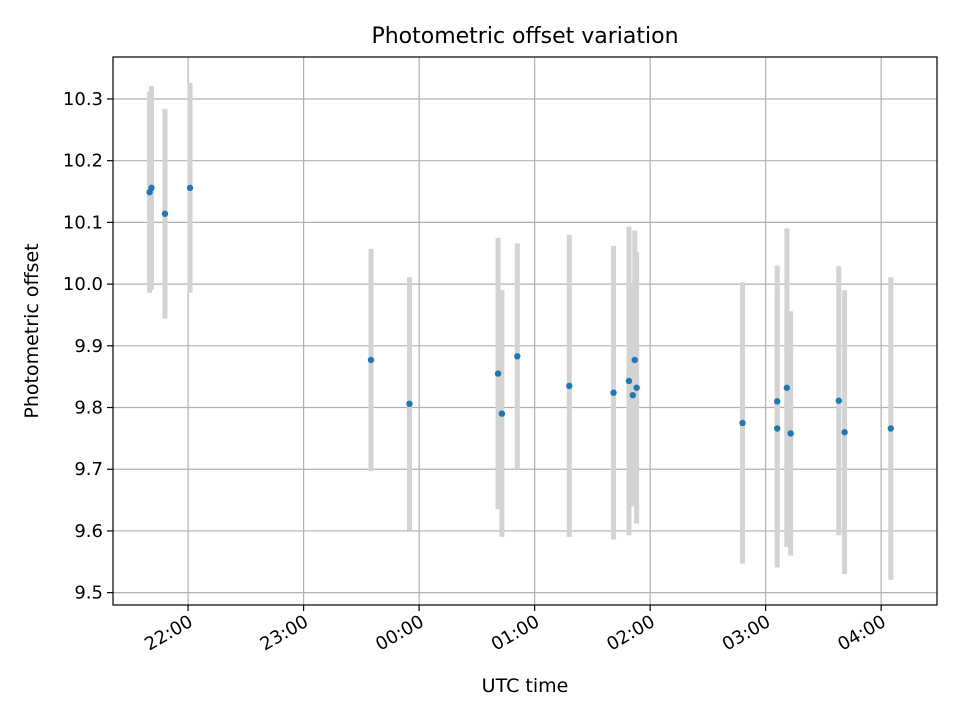 The width and height of the screenshot is (960, 720). What do you see at coordinates (525, 686) in the screenshot?
I see `x-axis-label: UTC time` at bounding box center [525, 686].